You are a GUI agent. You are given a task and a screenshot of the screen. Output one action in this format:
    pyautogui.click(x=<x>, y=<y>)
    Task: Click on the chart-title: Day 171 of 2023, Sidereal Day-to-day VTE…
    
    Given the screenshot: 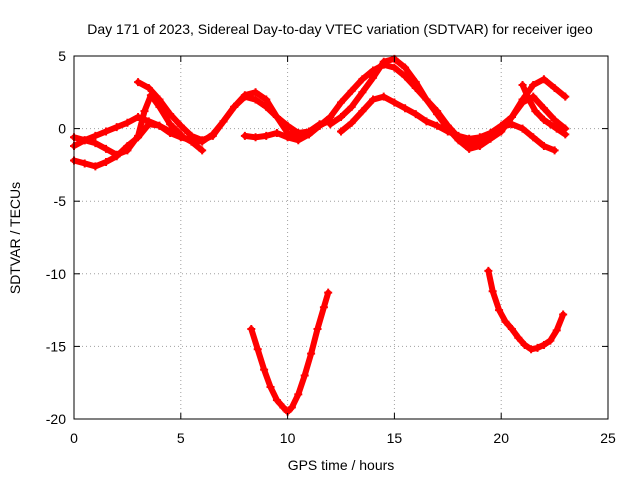 What is the action you would take?
    pyautogui.click(x=340, y=29)
    